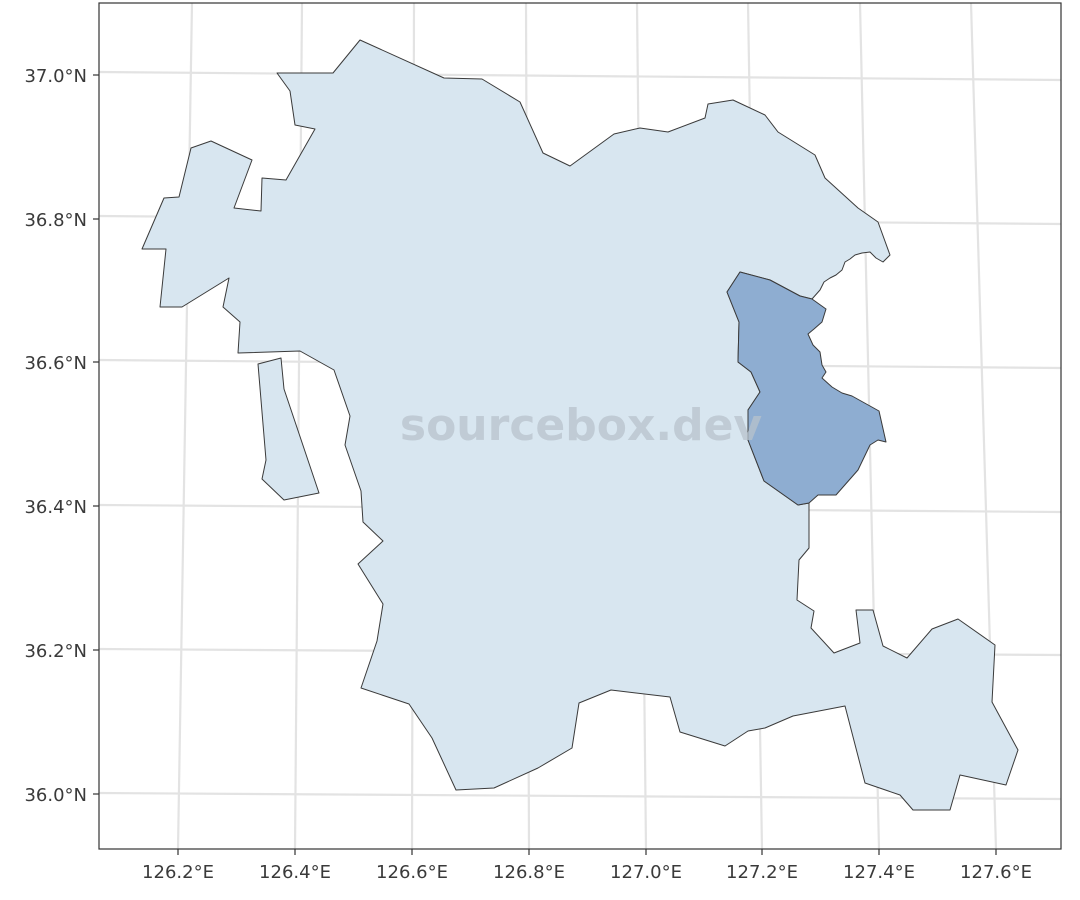 Image resolution: width=1080 pixels, height=900 pixels. What do you see at coordinates (996, 872) in the screenshot?
I see `lon-tick-label: 127.6°E` at bounding box center [996, 872].